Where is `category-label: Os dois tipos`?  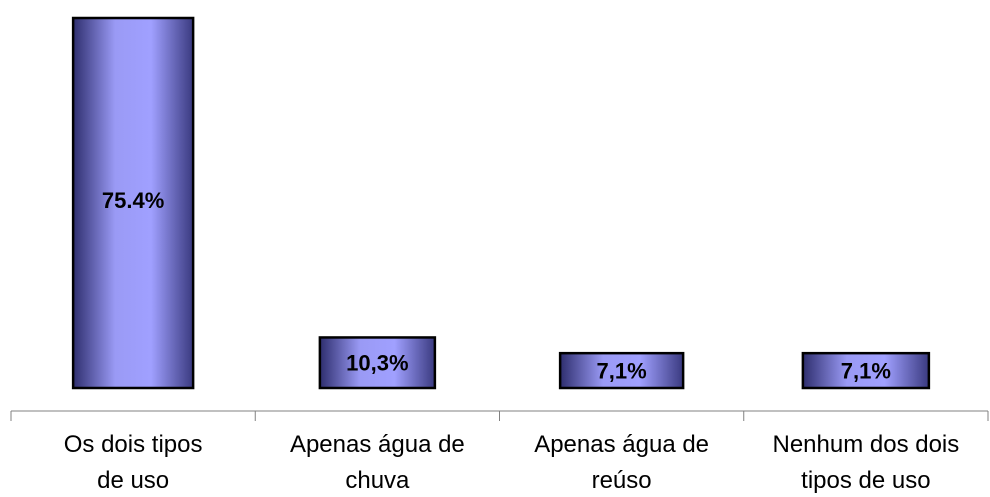
category-label: Os dois tipos is located at coordinates (133, 444).